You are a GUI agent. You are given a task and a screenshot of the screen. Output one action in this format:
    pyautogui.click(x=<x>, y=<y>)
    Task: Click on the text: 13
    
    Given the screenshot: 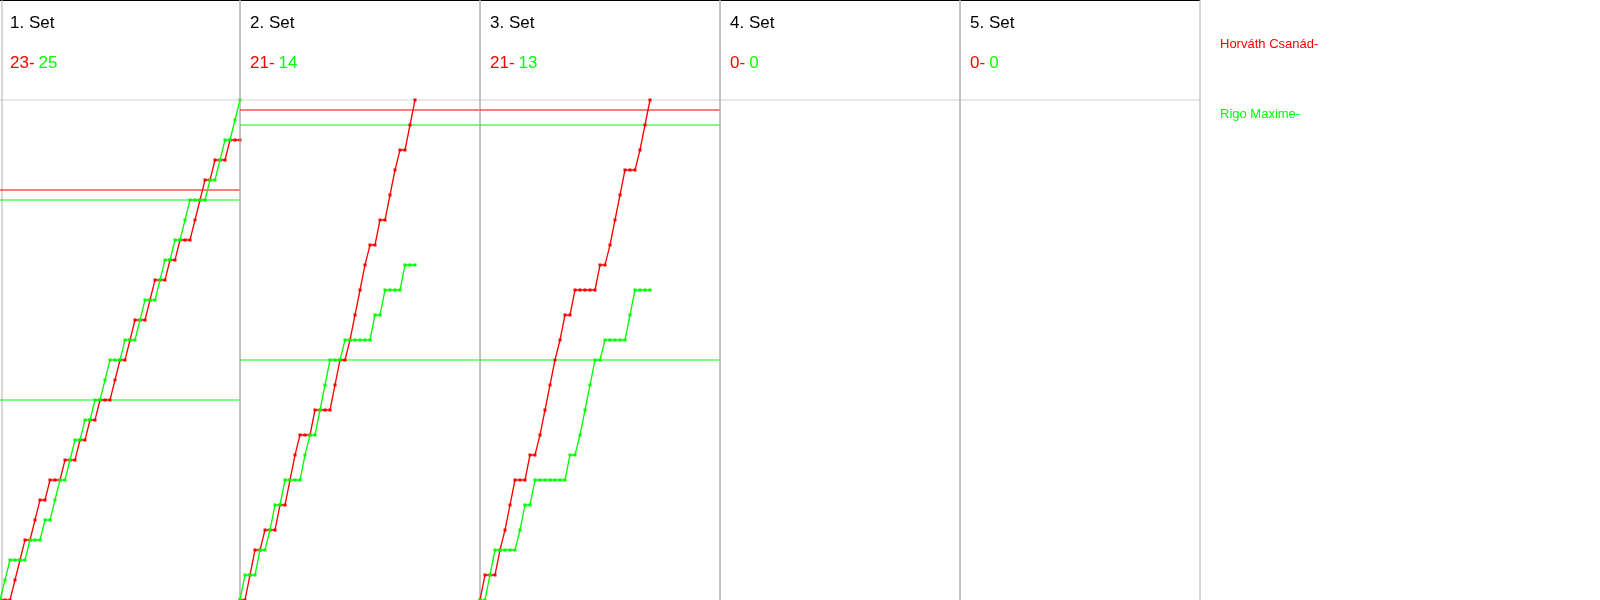 What is the action you would take?
    pyautogui.click(x=528, y=62)
    